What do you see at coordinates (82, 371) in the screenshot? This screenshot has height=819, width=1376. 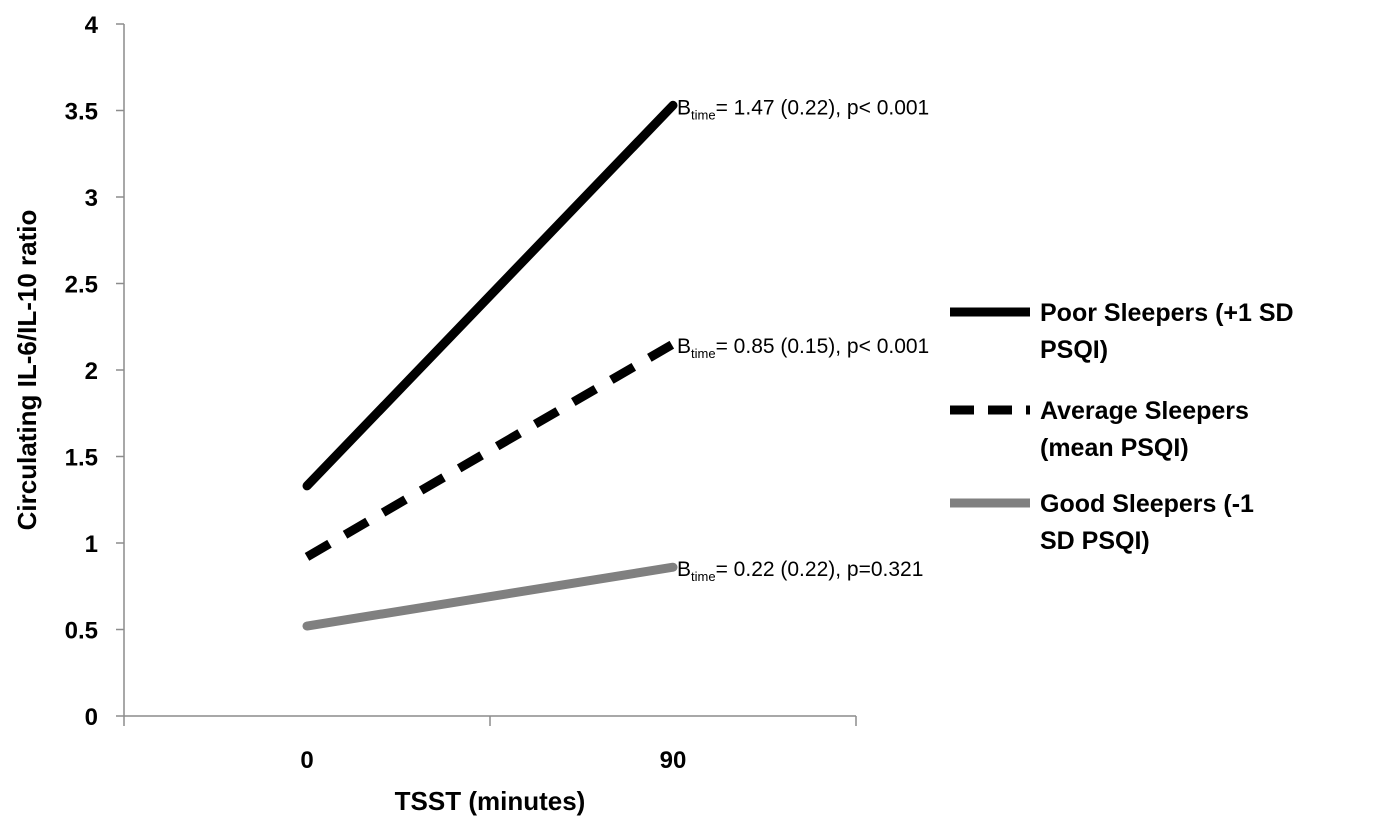 I see `y-tick-labels: 0 0.5 1 1.5 2 2.5 3 3.5 4` at bounding box center [82, 371].